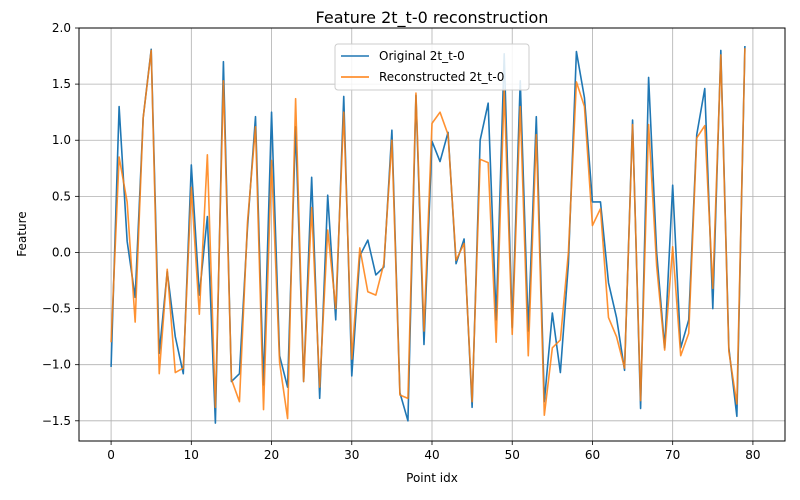 The image size is (800, 500). What do you see at coordinates (22, 233) in the screenshot?
I see `y-axis-label: Feature` at bounding box center [22, 233].